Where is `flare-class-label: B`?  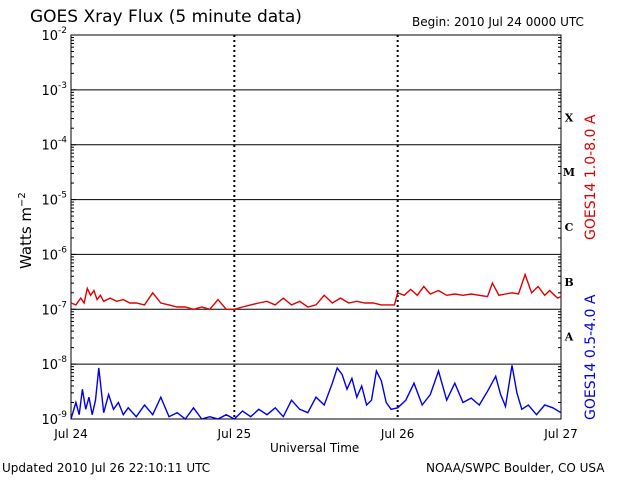
flare-class-label: B is located at coordinates (568, 282).